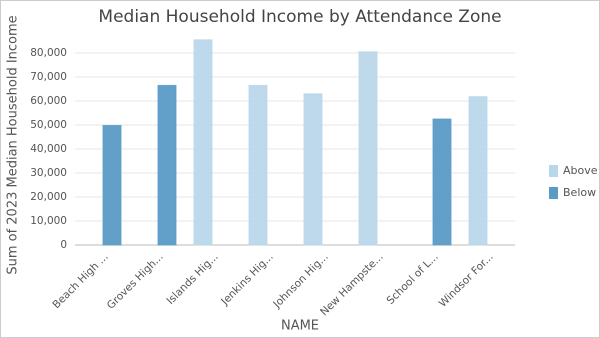 The image size is (600, 338). I want to click on y-tick-label: 60,000, so click(48, 101).